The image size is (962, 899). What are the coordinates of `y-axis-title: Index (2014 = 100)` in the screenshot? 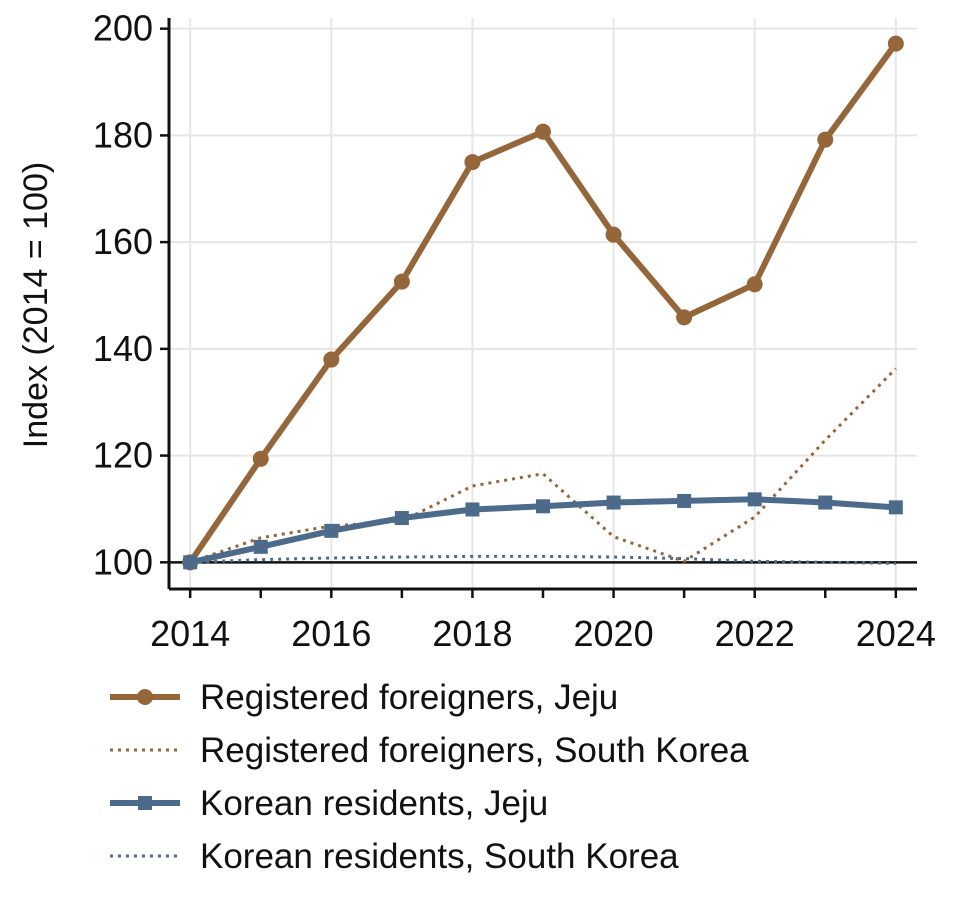 It's located at (36, 305).